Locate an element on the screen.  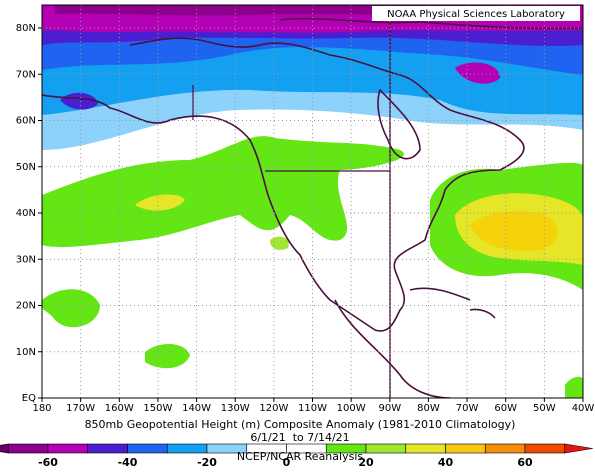
source: NCEP/NCAR Reanalysis is located at coordinates (300, 456).